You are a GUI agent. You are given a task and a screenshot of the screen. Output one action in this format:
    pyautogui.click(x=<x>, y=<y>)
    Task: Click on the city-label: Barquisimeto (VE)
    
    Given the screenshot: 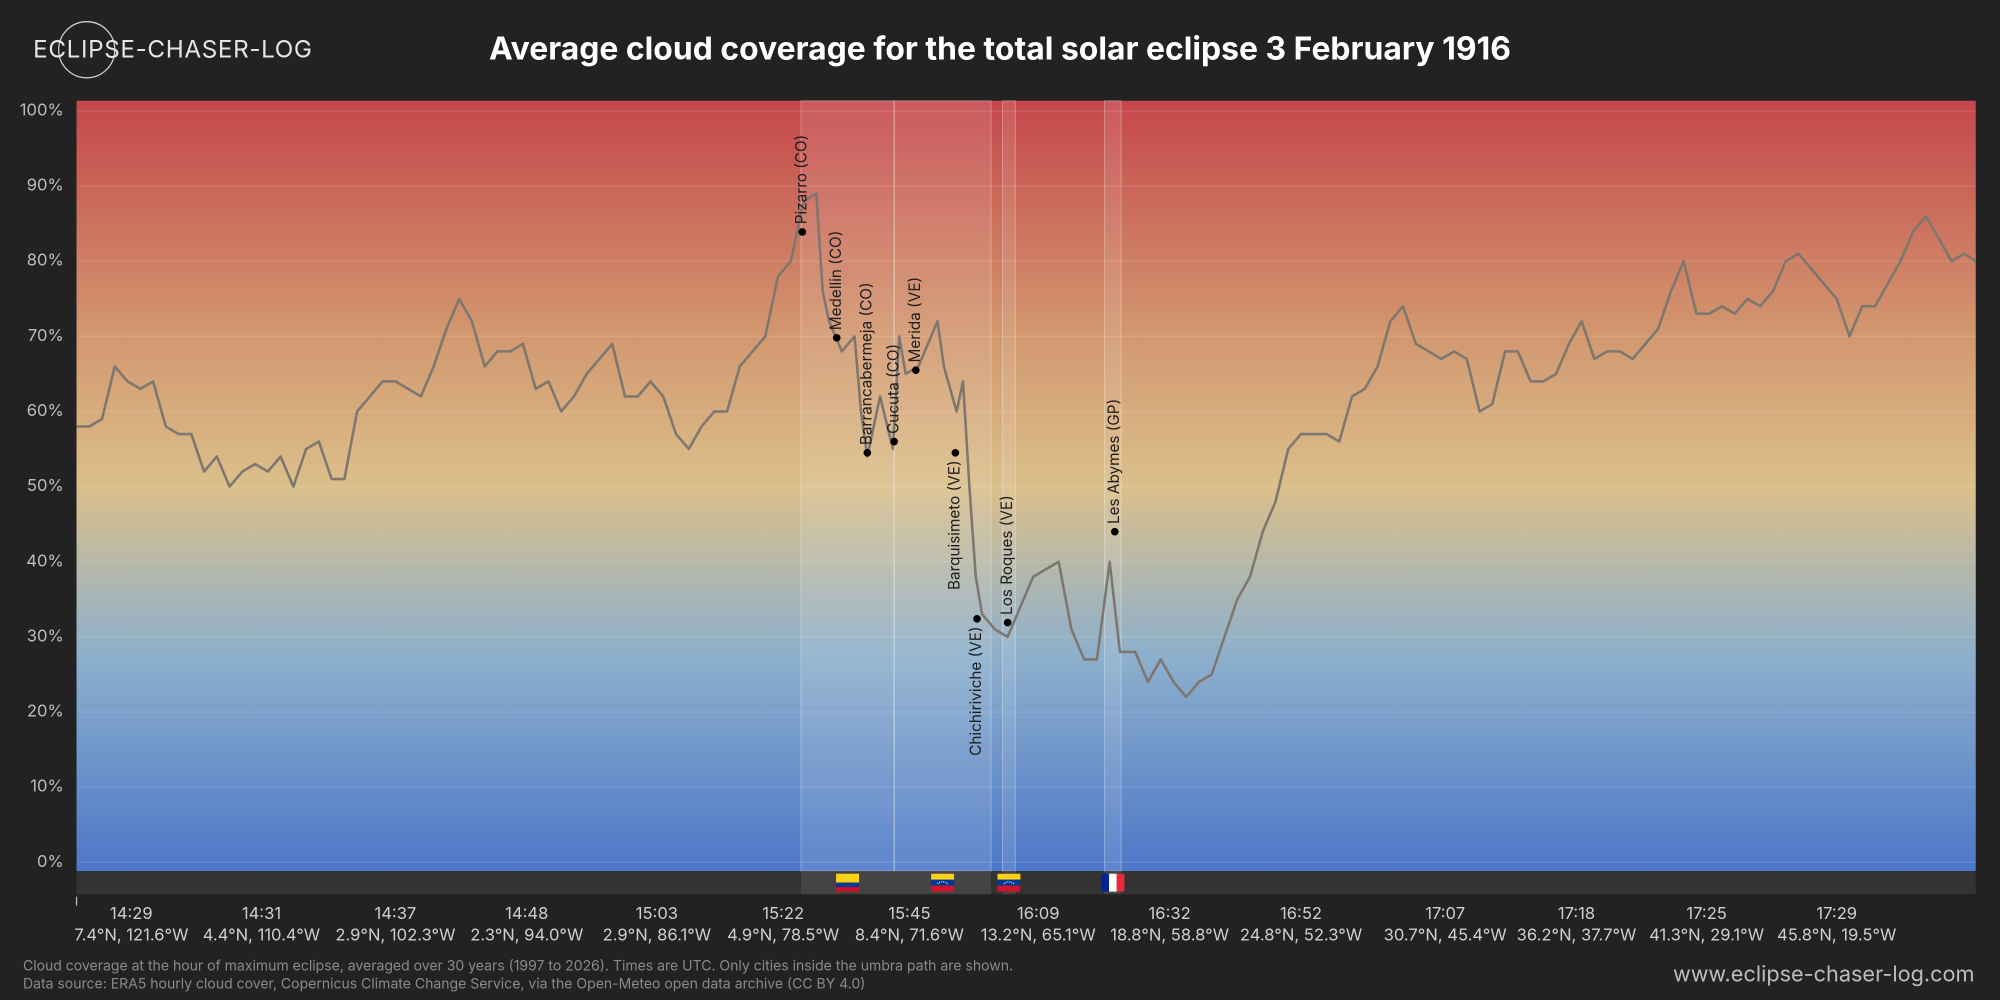 What is the action you would take?
    pyautogui.click(x=954, y=525)
    